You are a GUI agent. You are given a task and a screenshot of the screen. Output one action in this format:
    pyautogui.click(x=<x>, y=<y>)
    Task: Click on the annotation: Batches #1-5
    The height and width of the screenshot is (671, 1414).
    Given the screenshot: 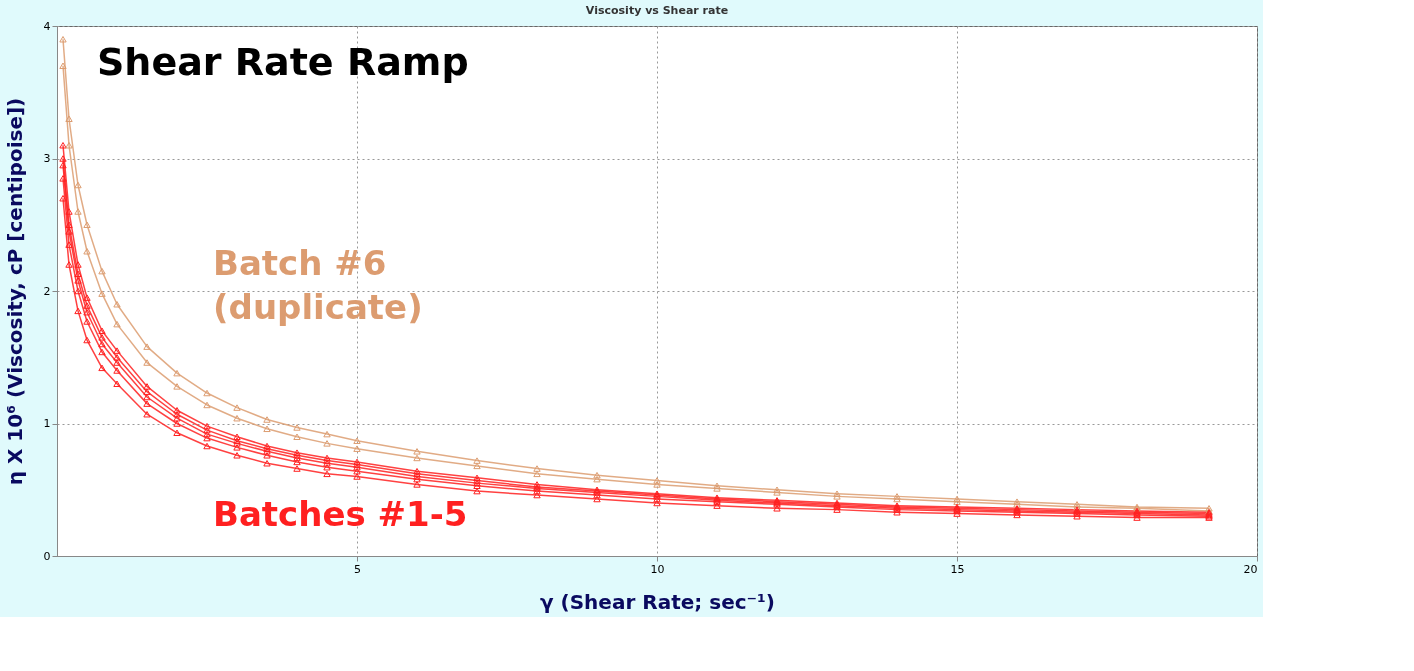 What is the action you would take?
    pyautogui.click(x=340, y=514)
    